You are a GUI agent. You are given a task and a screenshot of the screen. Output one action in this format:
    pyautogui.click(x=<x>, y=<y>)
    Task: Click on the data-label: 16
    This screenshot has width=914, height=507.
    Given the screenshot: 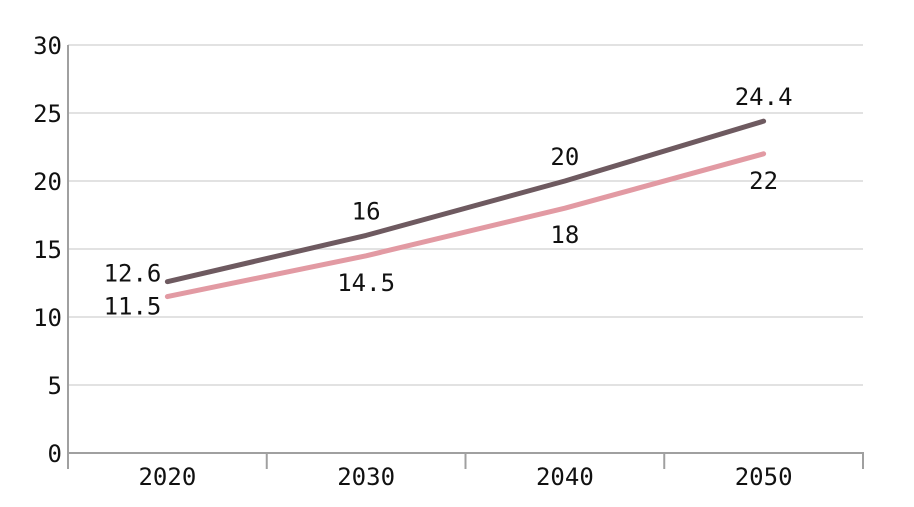 What is the action you would take?
    pyautogui.click(x=366, y=211)
    